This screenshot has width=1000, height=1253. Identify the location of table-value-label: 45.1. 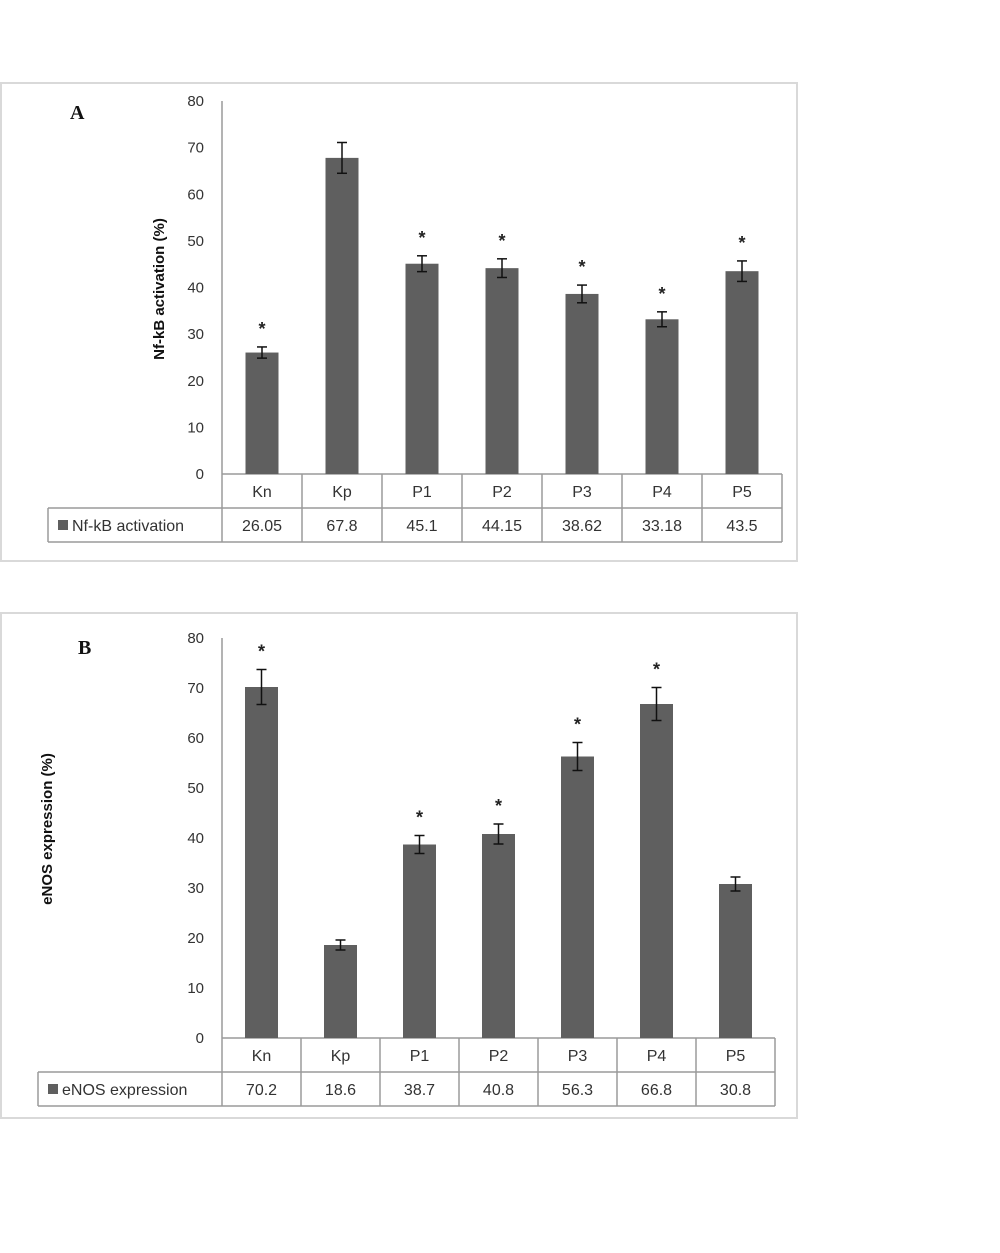
(421, 526).